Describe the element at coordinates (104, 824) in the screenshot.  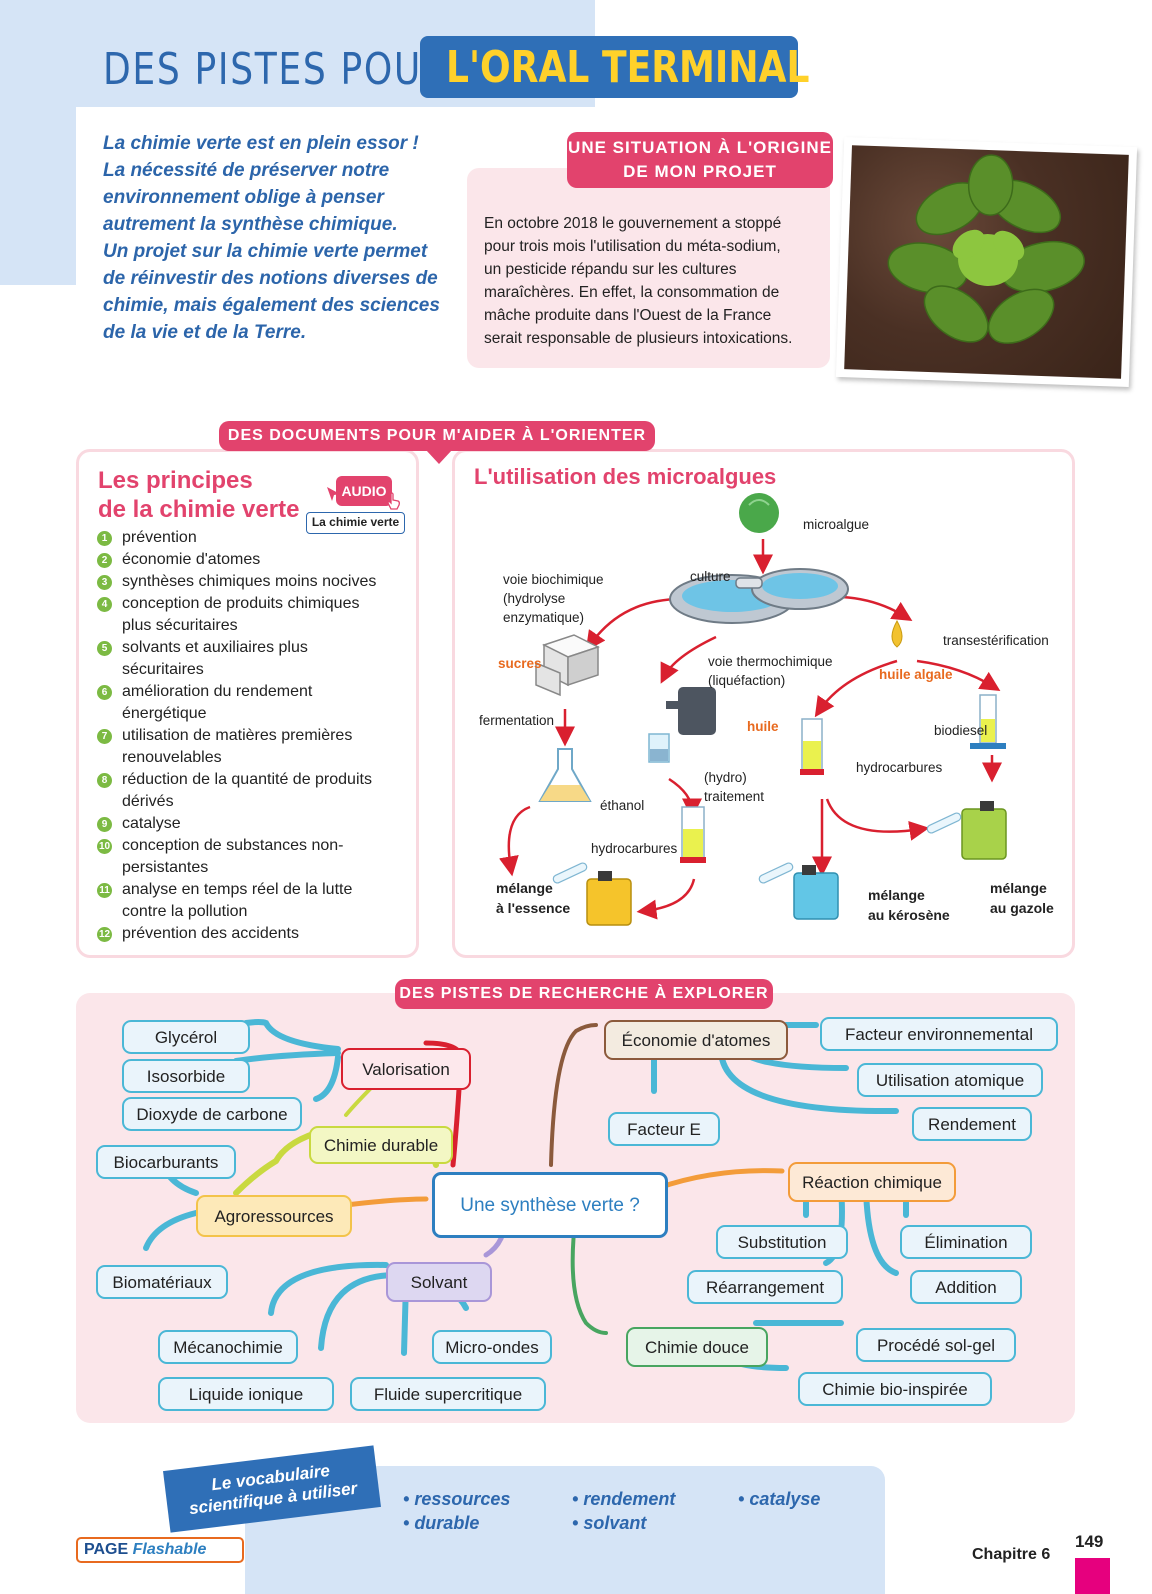
I see `principle-number: 9` at that location.